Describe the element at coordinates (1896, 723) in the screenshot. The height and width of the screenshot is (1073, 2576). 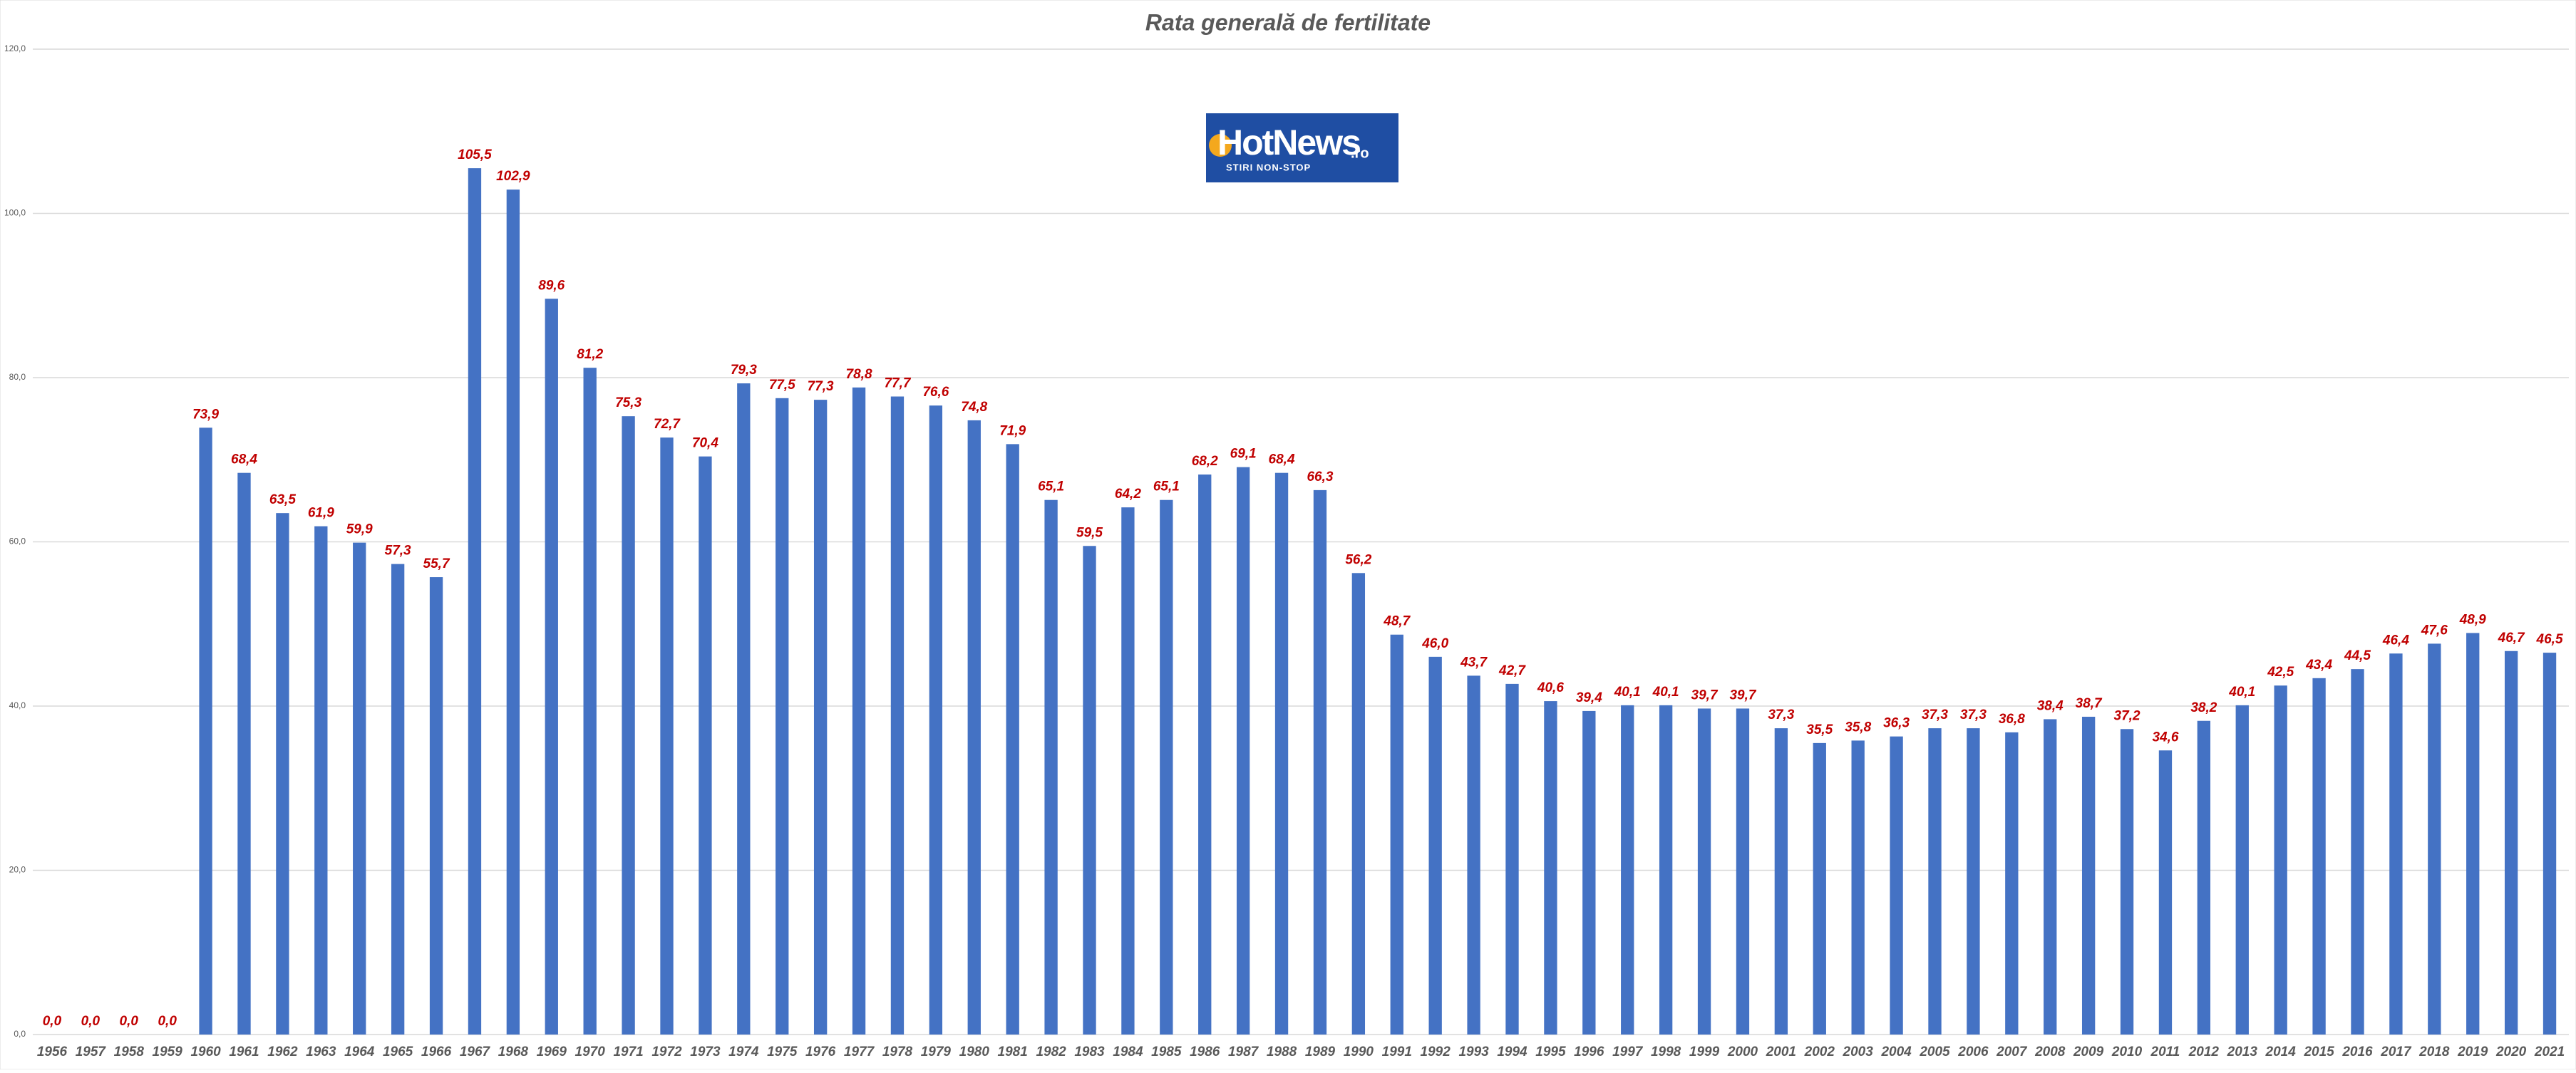
I see `value-label: 36,3` at that location.